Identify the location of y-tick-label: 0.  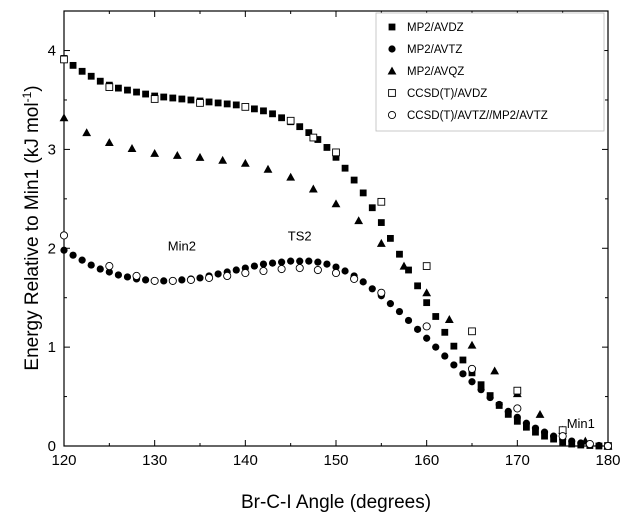
(52, 446).